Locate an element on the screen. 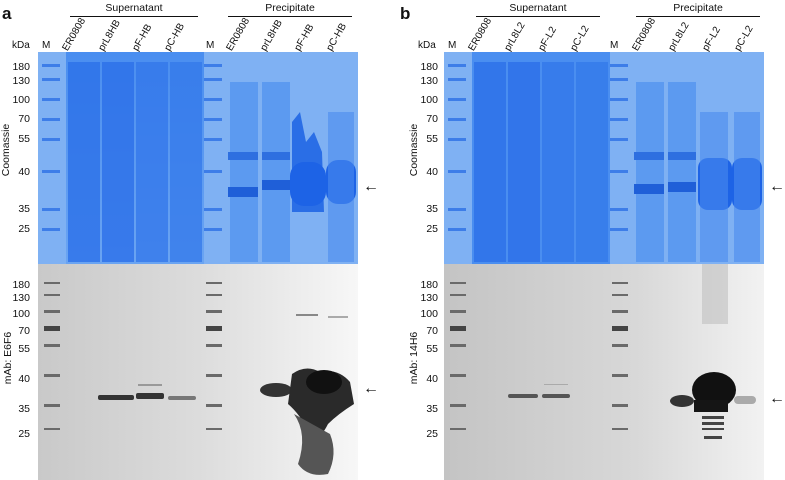  side-label-blot-b: mAb: 14H6 is located at coordinates (414, 358).